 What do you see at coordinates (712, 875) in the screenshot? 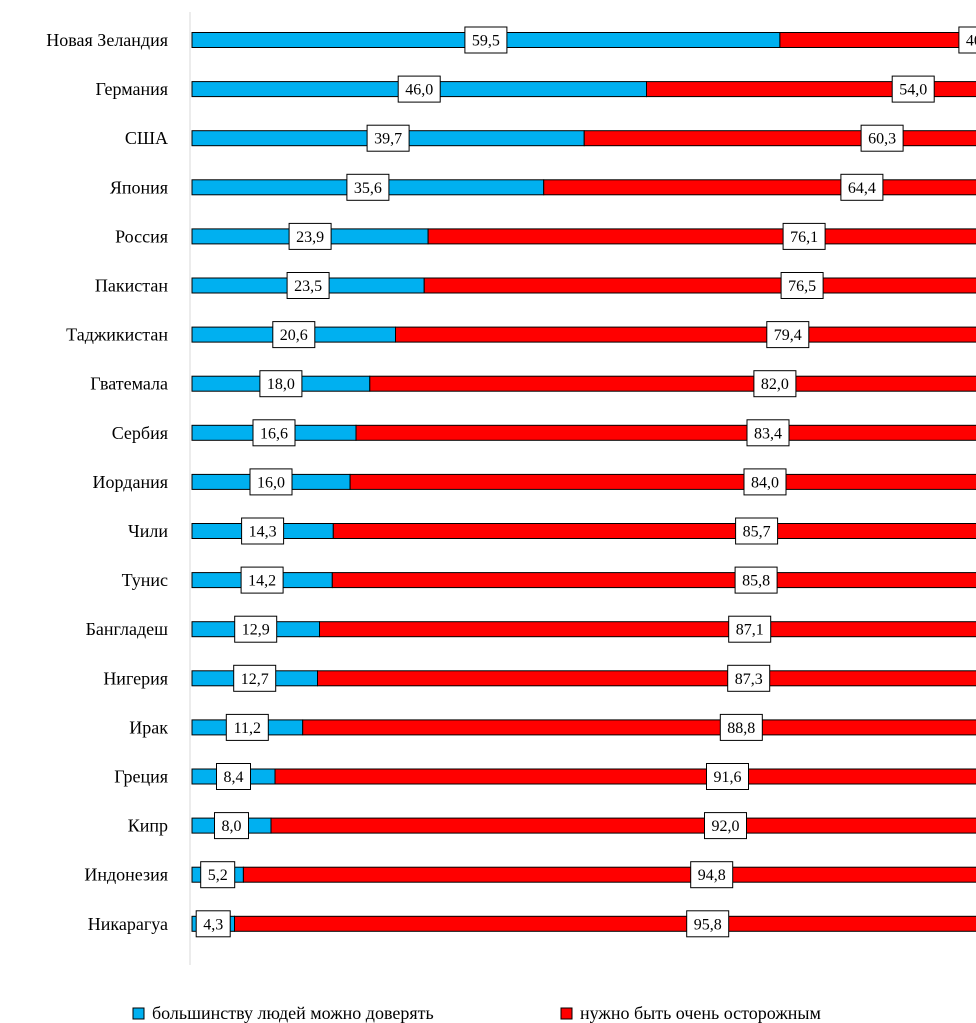
I see `value-label-careful-17-box` at bounding box center [712, 875].